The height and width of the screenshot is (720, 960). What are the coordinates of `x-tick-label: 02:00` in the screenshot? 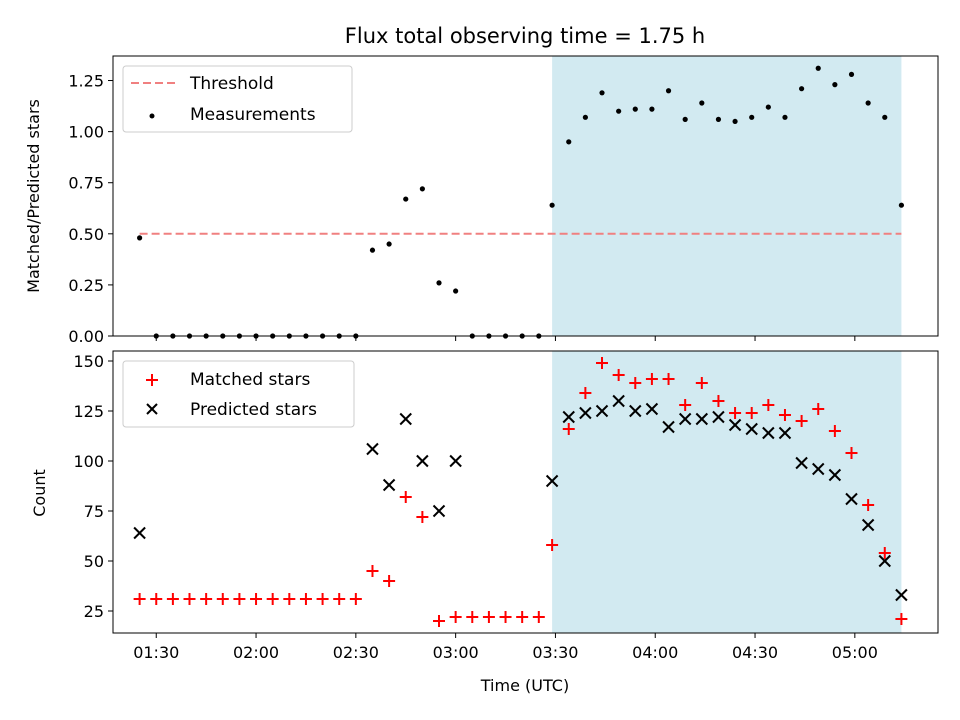 It's located at (256, 652).